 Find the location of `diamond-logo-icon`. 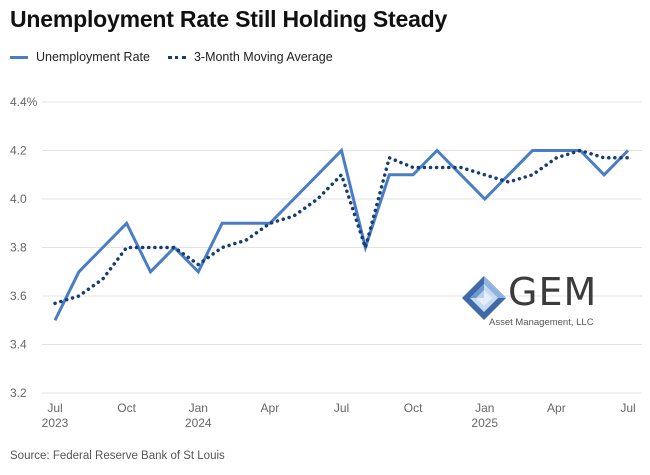

diamond-logo-icon is located at coordinates (484, 298).